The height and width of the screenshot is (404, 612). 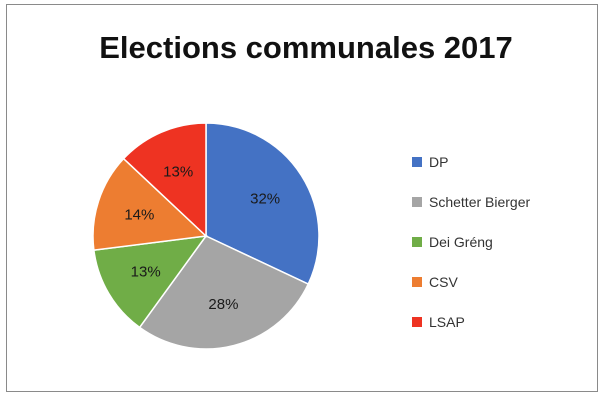 I want to click on pie-slice-csv, so click(x=150, y=204).